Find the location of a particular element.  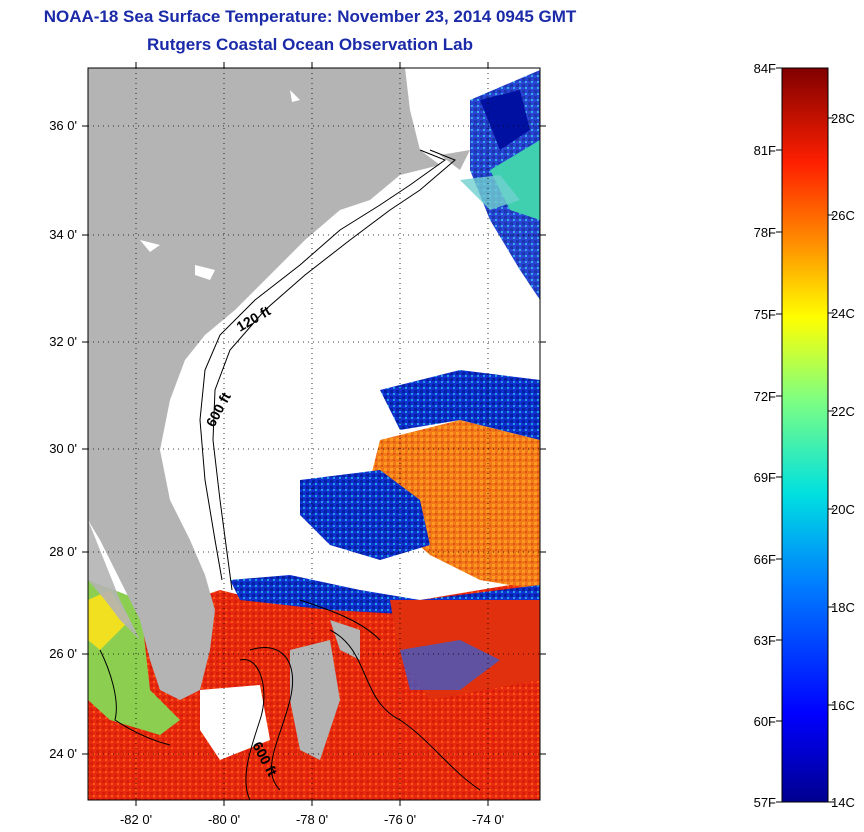

lat-tick-label: 26 0' is located at coordinates (63, 653).